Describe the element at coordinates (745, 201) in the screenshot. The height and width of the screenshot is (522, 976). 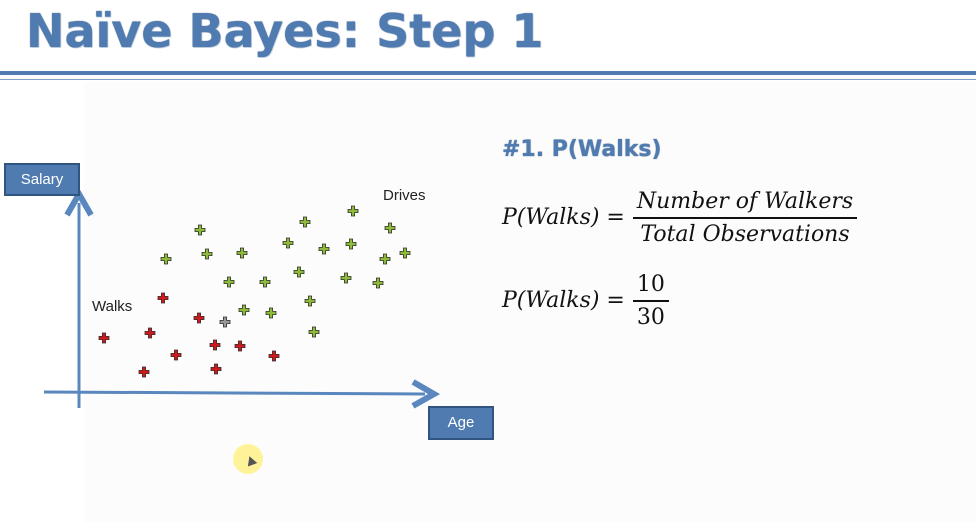
I see `formula-numerator: Number of Walkers` at that location.